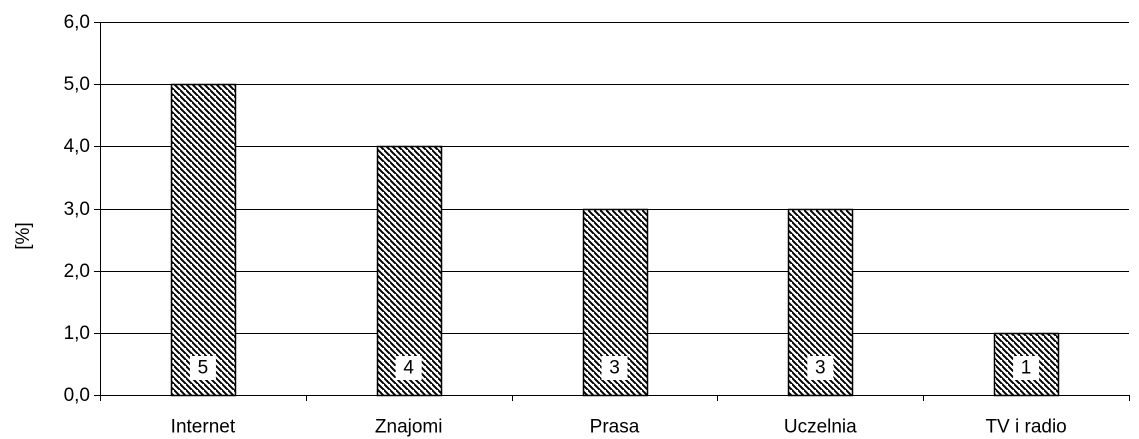 Image resolution: width=1139 pixels, height=439 pixels. I want to click on y-tick-label: 4,0, so click(77, 146).